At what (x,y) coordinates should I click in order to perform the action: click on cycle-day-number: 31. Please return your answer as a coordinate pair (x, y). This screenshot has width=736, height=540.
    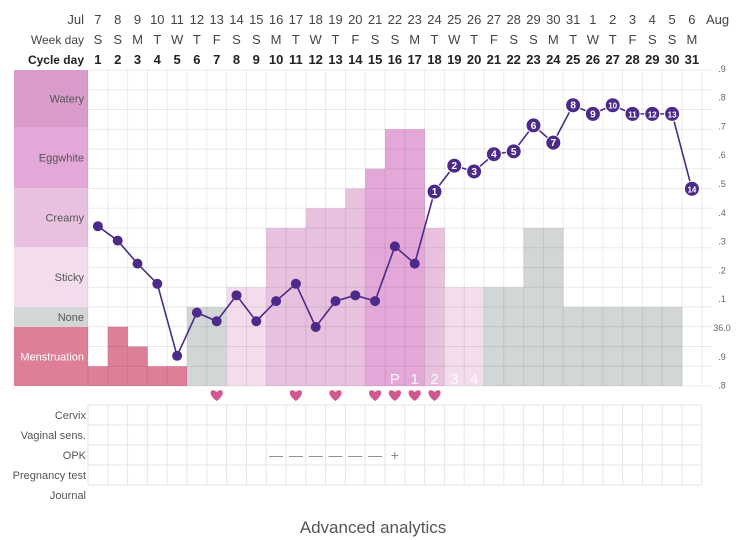
    Looking at the image, I should click on (692, 59).